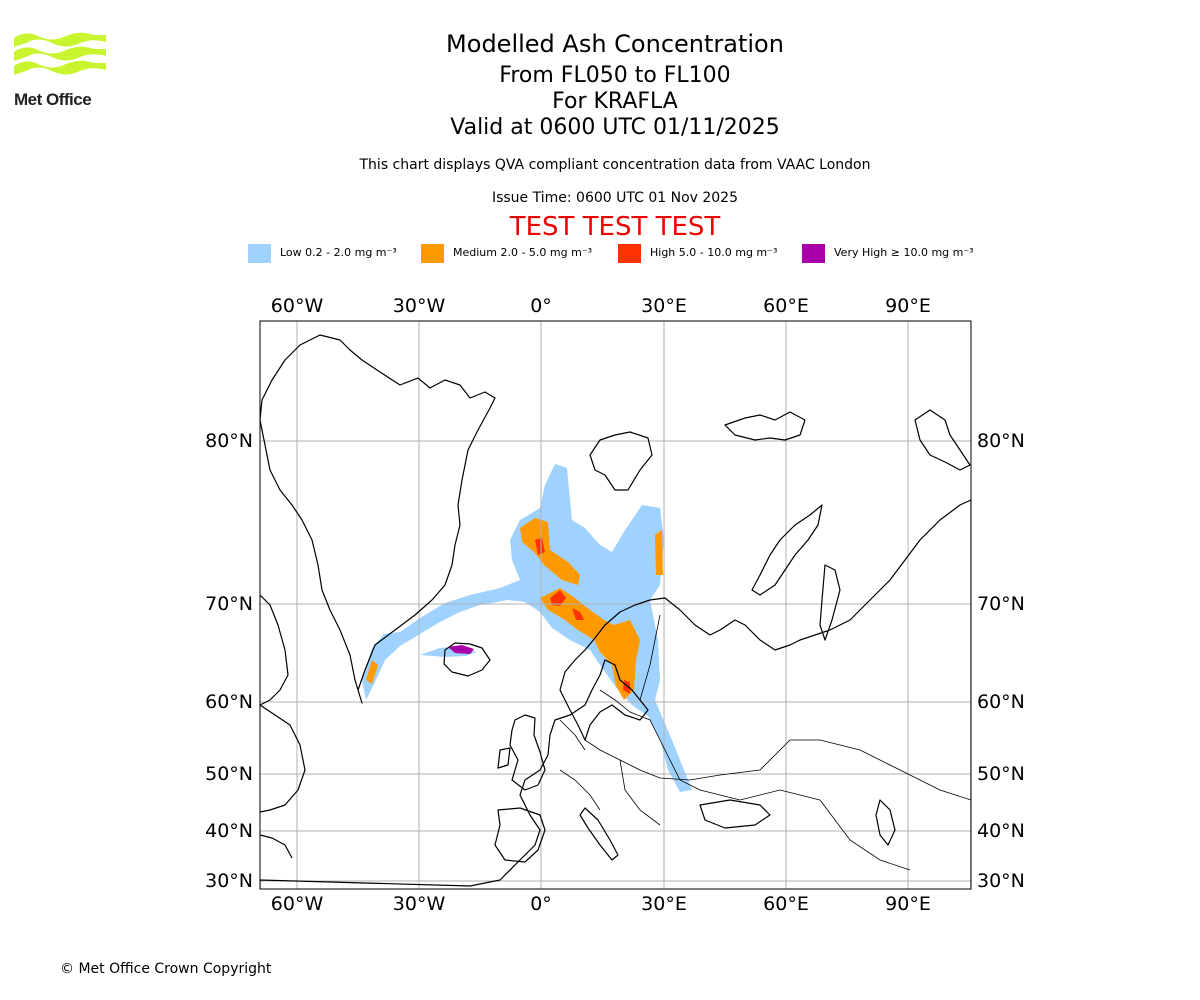 Image resolution: width=1200 pixels, height=1000 pixels. Describe the element at coordinates (615, 127) in the screenshot. I see `valid-time: Valid at 0600 UTC 01/11/2025` at that location.